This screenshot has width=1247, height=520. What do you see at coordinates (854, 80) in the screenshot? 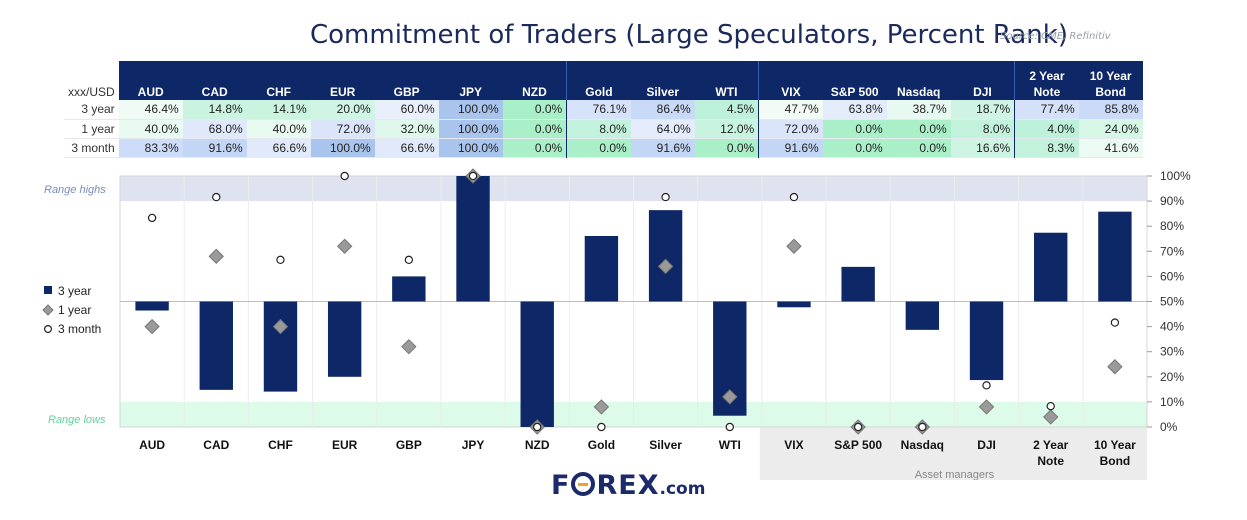
I see `column-header-s-p-500: S&P 500` at bounding box center [854, 80].